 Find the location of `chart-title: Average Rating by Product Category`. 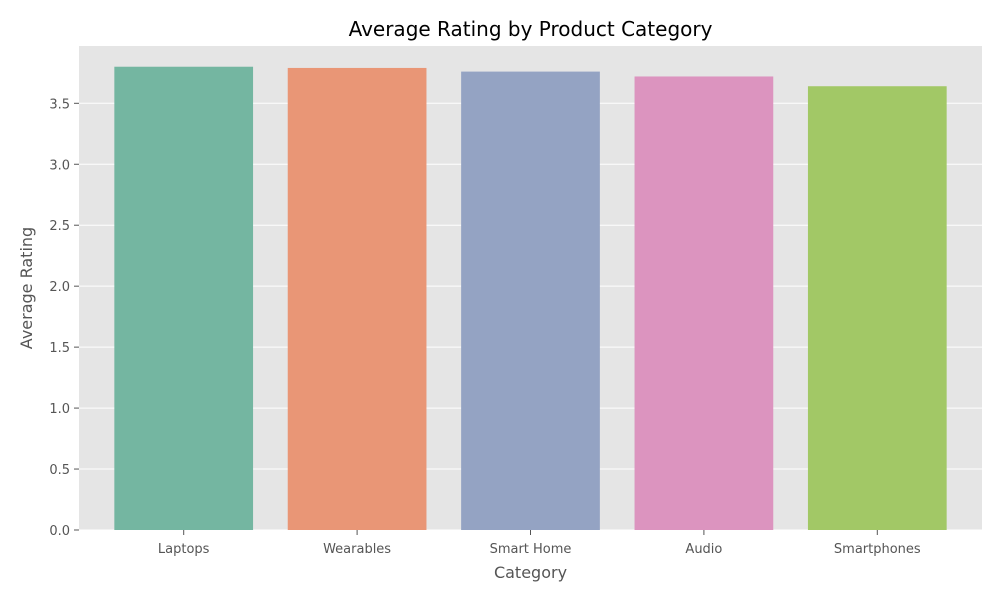

chart-title: Average Rating by Product Category is located at coordinates (531, 29).